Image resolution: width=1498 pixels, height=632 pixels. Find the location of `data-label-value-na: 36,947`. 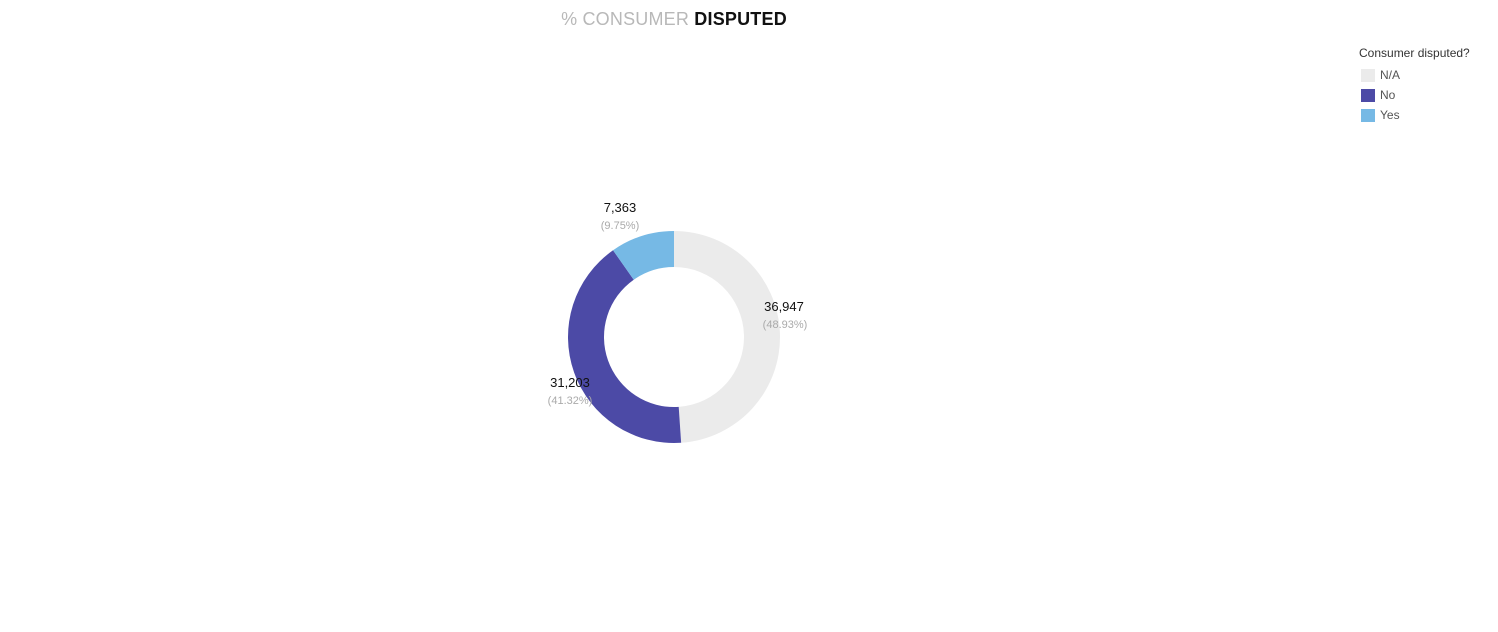

data-label-value-na: 36,947 is located at coordinates (784, 306).